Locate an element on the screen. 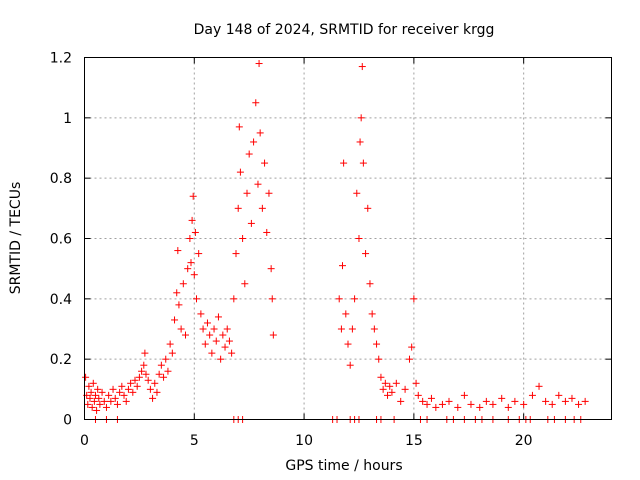 The height and width of the screenshot is (480, 640). y-tick-label: 1.2 is located at coordinates (61, 59).